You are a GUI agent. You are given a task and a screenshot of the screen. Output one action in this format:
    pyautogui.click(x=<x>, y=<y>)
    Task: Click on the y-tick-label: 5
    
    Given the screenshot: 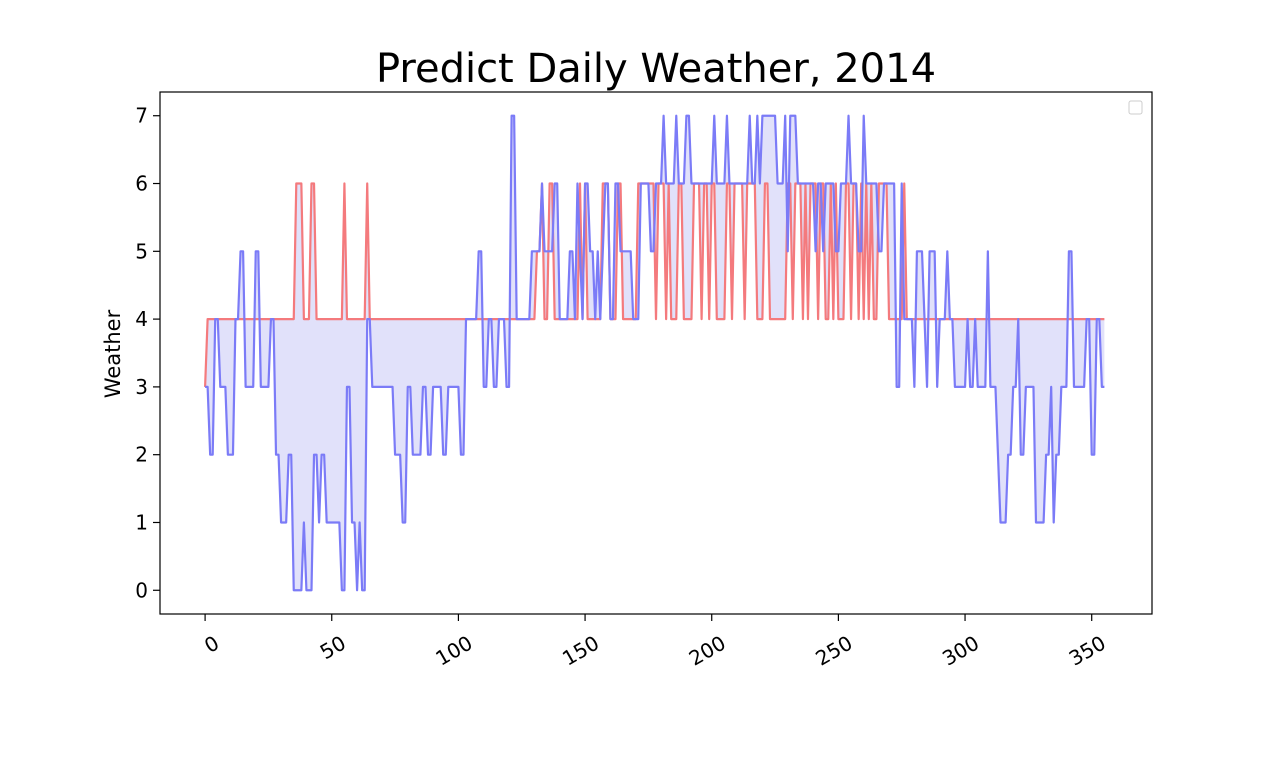 What is the action you would take?
    pyautogui.click(x=141, y=251)
    